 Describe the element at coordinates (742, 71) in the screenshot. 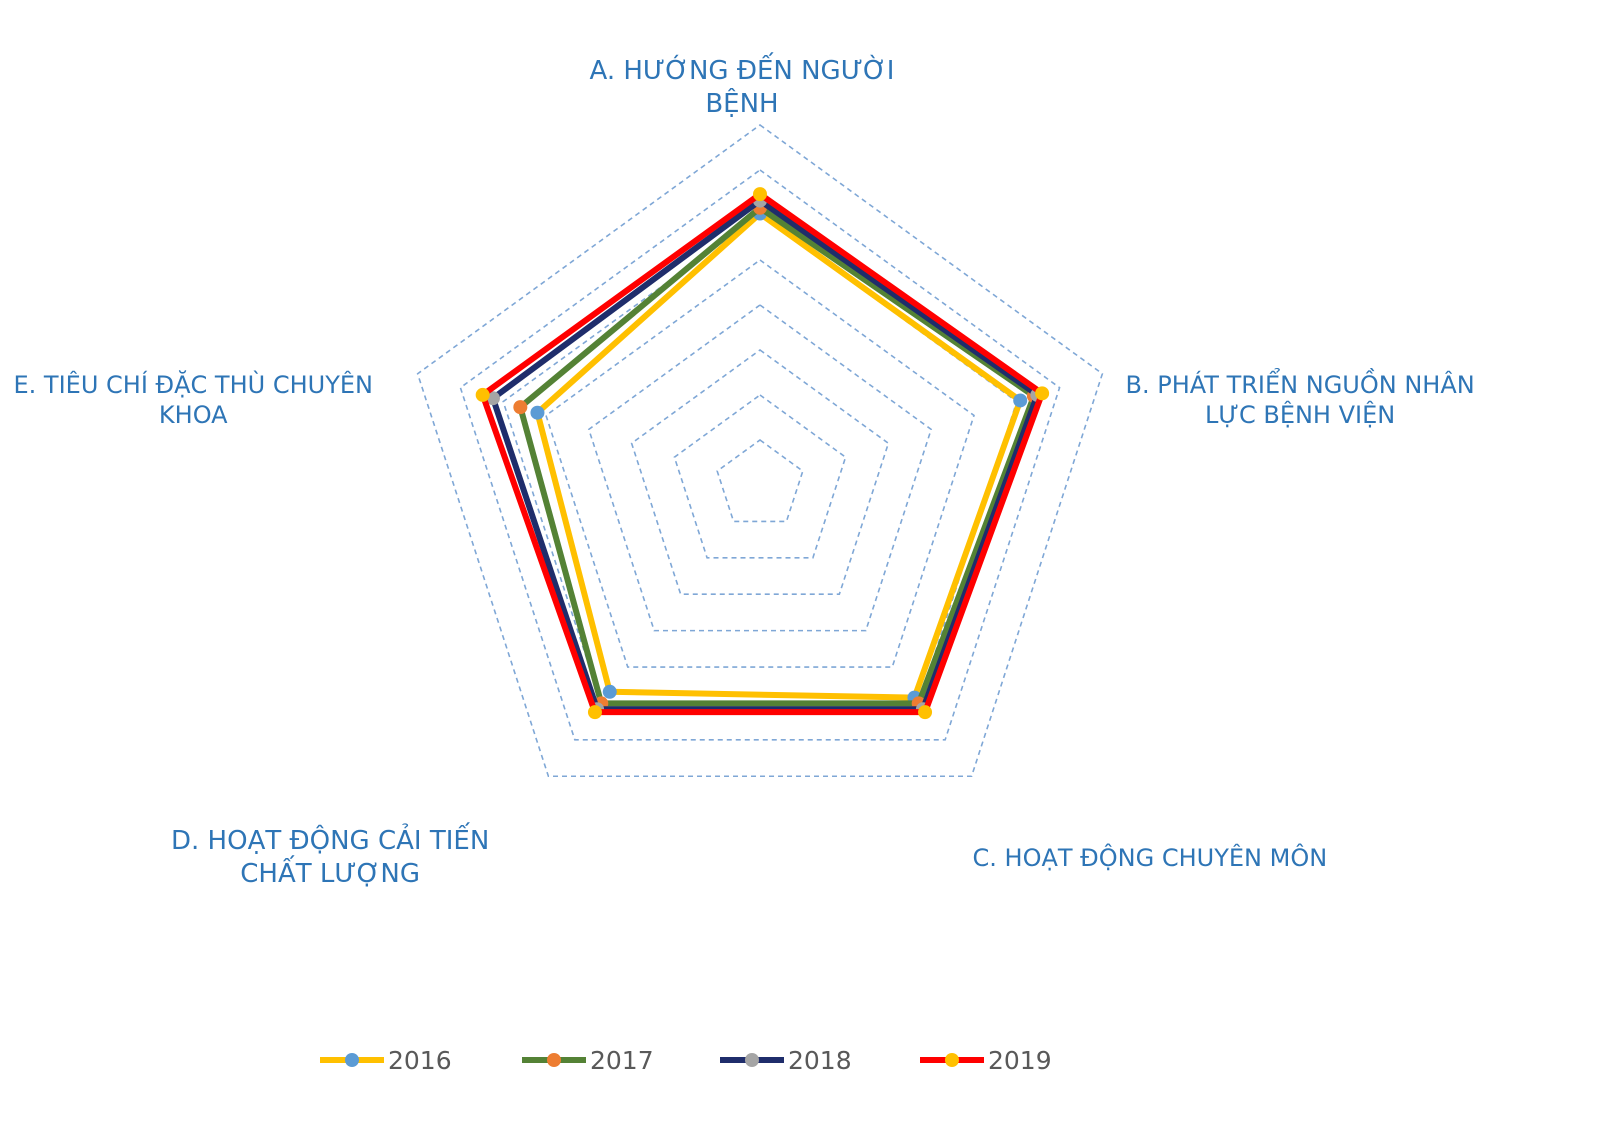

I see `axis-label-line: A. HƯỚNG ĐẾN NGƯỜI` at that location.